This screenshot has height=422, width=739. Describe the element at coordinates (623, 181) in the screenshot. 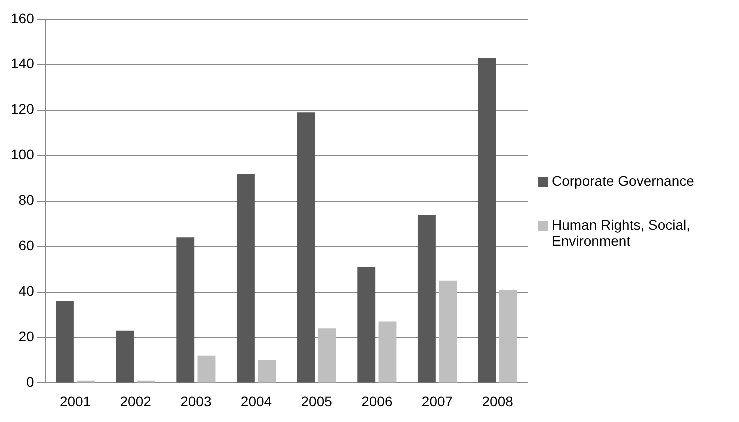

I see `legend-label: Corporate Governance` at that location.